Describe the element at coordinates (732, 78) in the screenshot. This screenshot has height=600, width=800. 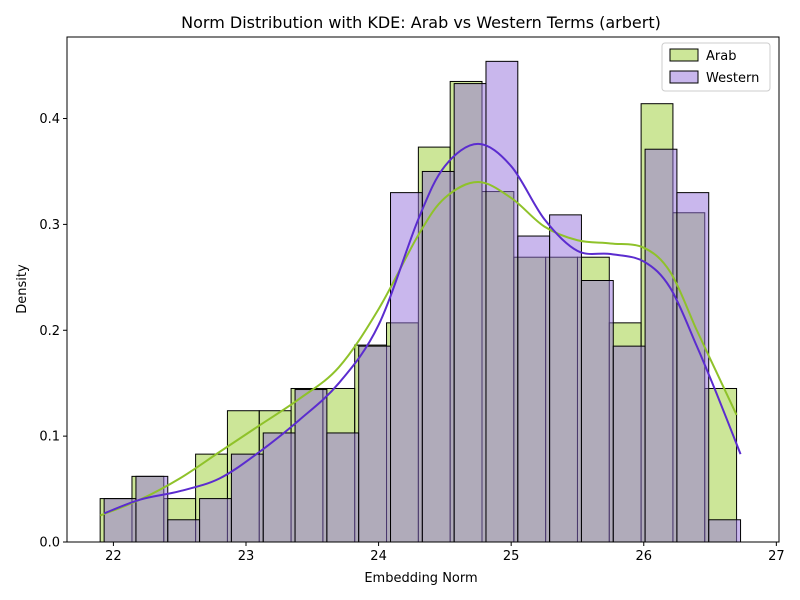
I see `legend-label-western: Western` at that location.